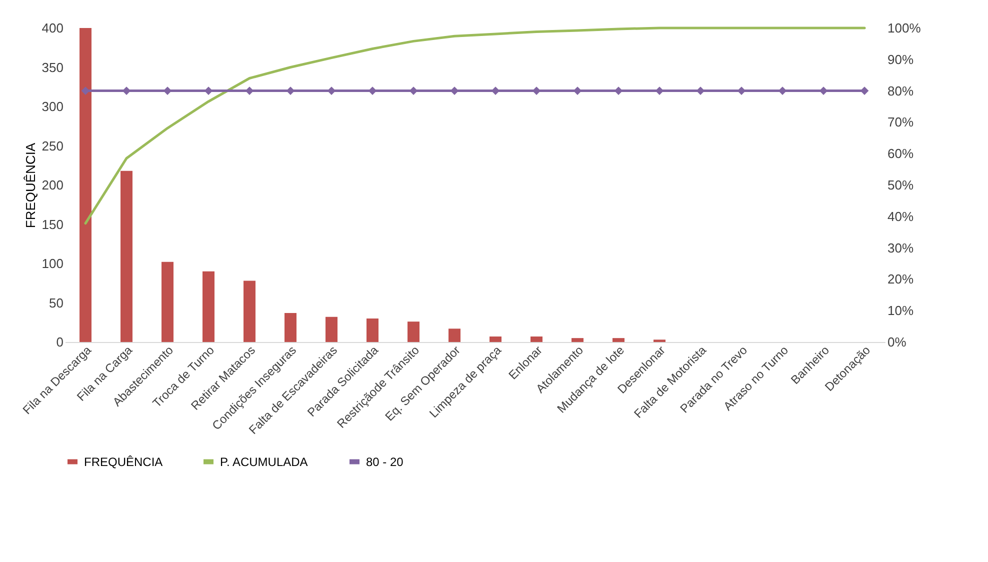 This screenshot has height=562, width=988. What do you see at coordinates (905, 28) in the screenshot?
I see `y2-tick-label: 100%` at bounding box center [905, 28].